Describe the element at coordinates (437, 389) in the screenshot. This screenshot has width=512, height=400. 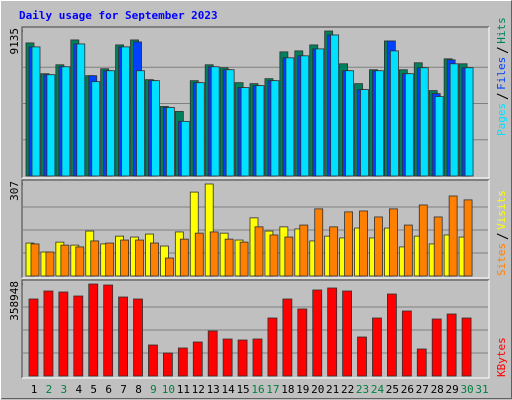
I see `x-tick-label: 28` at that location.